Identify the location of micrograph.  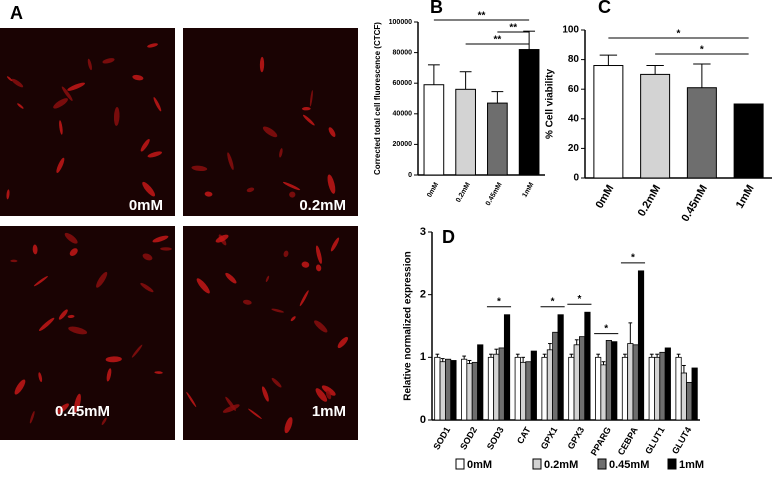
(270, 333).